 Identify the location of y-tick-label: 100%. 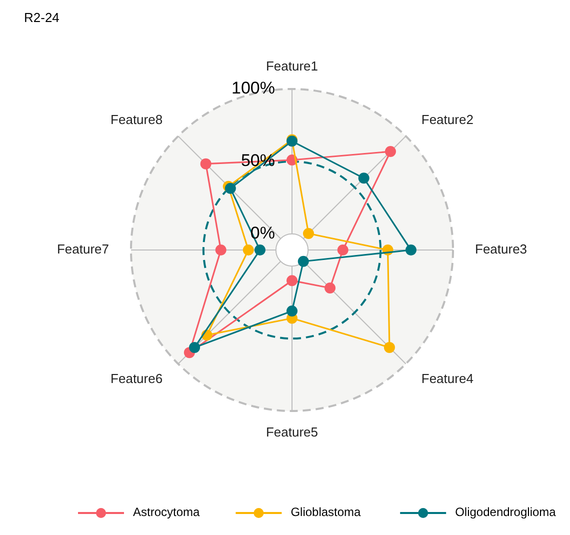
(253, 88).